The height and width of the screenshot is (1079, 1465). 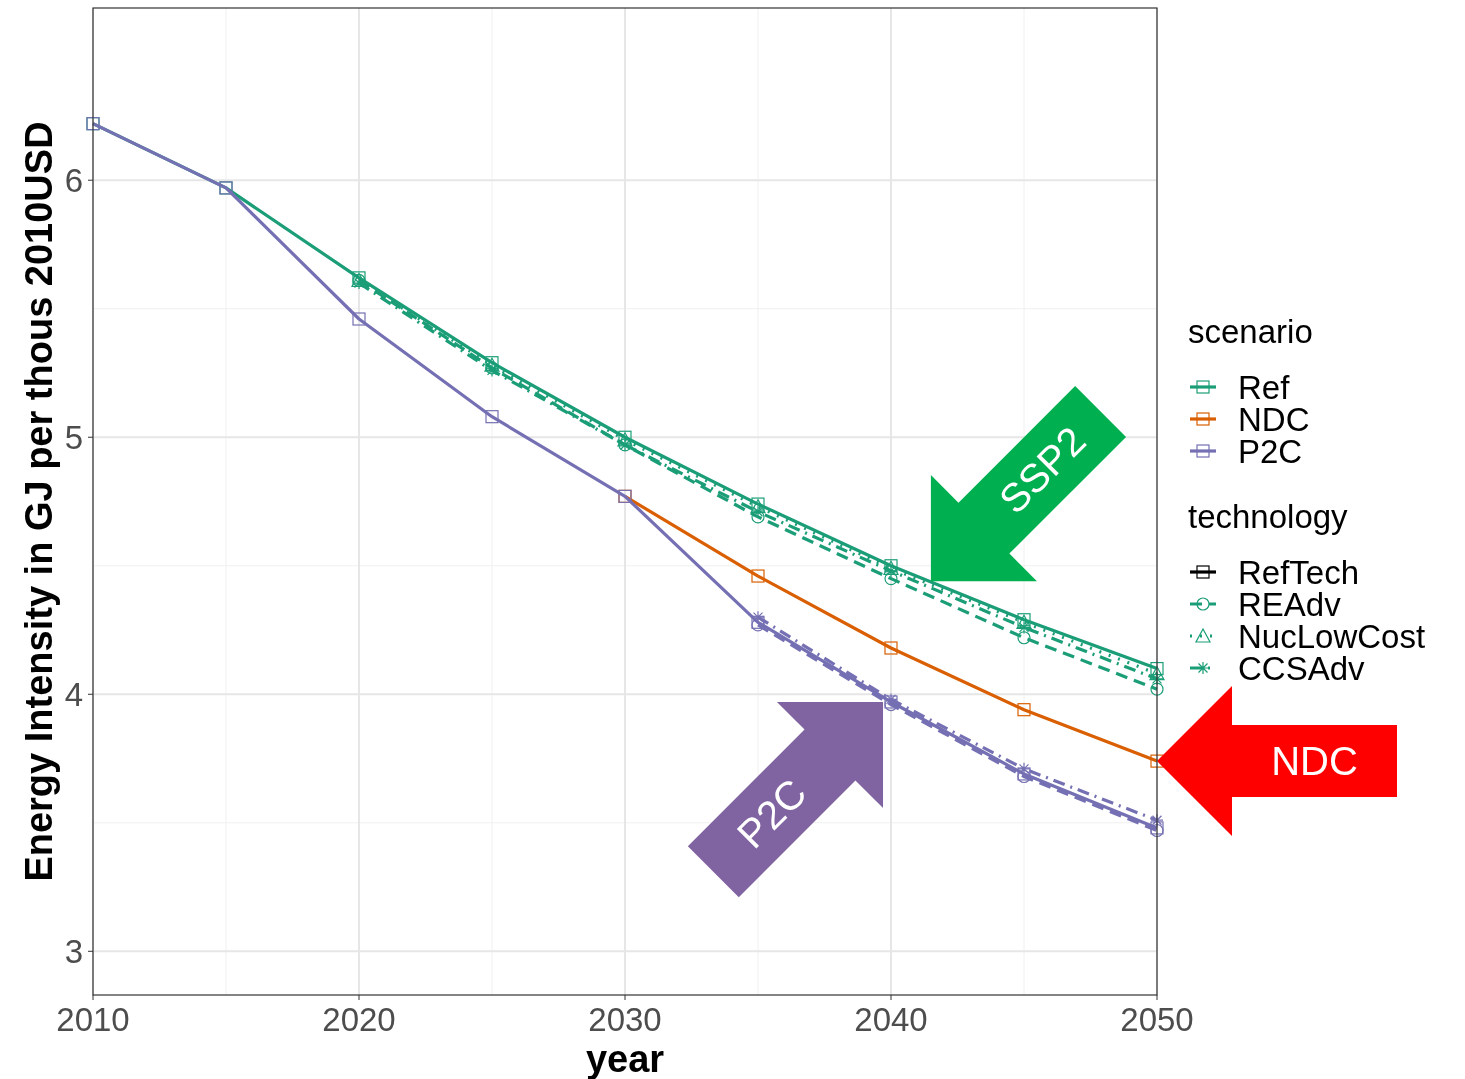 What do you see at coordinates (93, 1019) in the screenshot?
I see `x-tick-label: 2010` at bounding box center [93, 1019].